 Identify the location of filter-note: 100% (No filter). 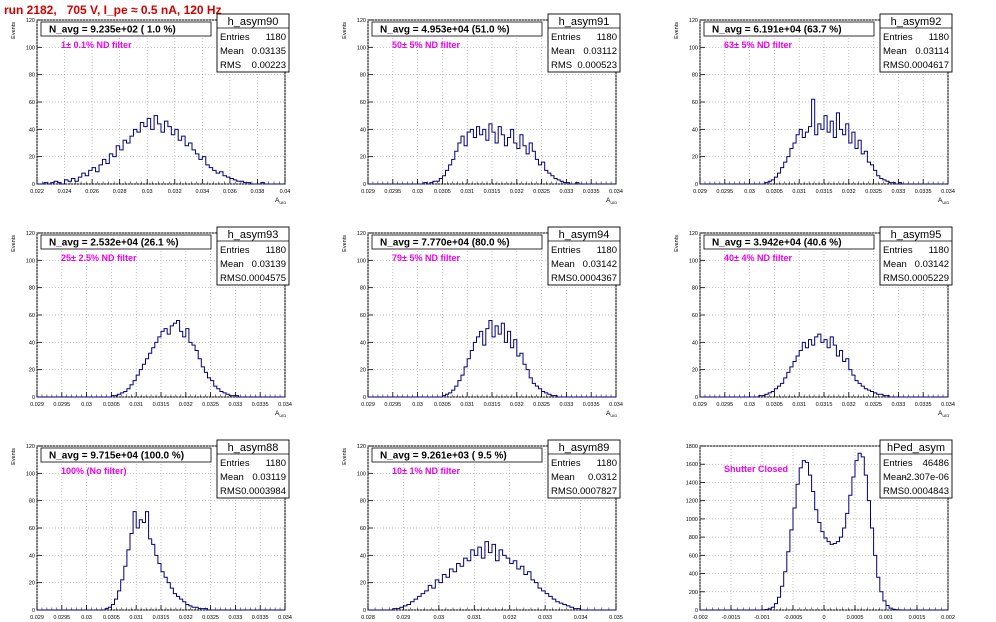
(94, 471).